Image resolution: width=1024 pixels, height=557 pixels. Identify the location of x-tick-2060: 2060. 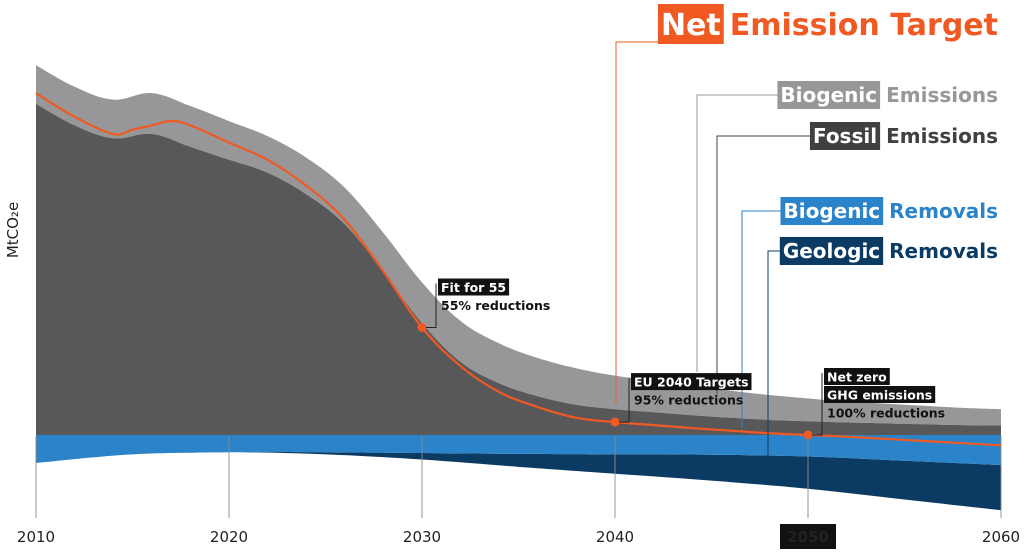
(1001, 537).